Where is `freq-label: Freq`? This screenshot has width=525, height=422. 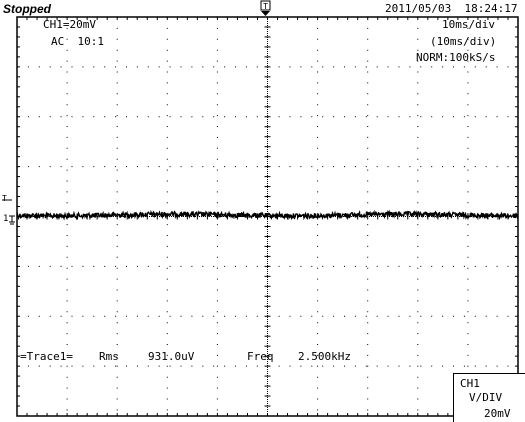
freq-label: Freq is located at coordinates (260, 356).